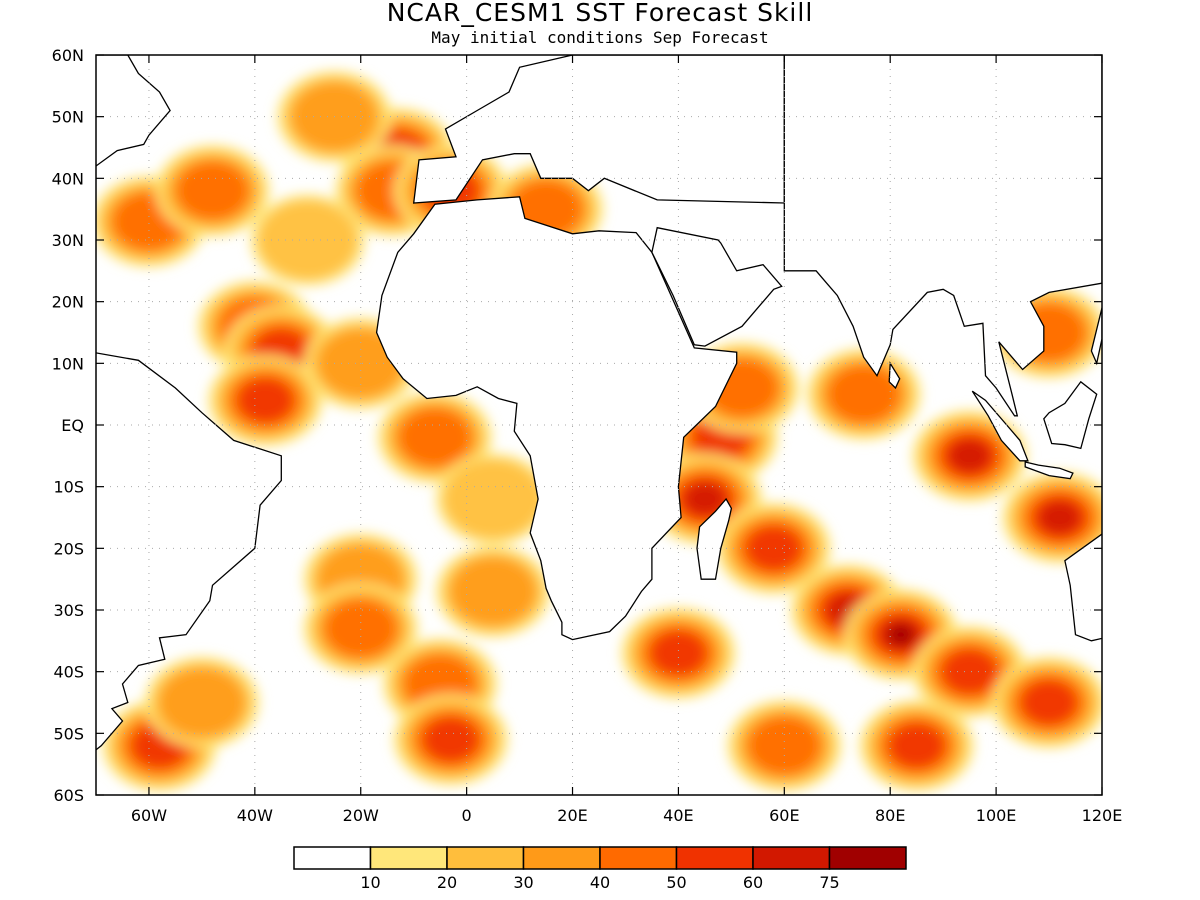 The width and height of the screenshot is (1200, 900). What do you see at coordinates (68, 302) in the screenshot?
I see `lat-tick-label: 20N` at bounding box center [68, 302].